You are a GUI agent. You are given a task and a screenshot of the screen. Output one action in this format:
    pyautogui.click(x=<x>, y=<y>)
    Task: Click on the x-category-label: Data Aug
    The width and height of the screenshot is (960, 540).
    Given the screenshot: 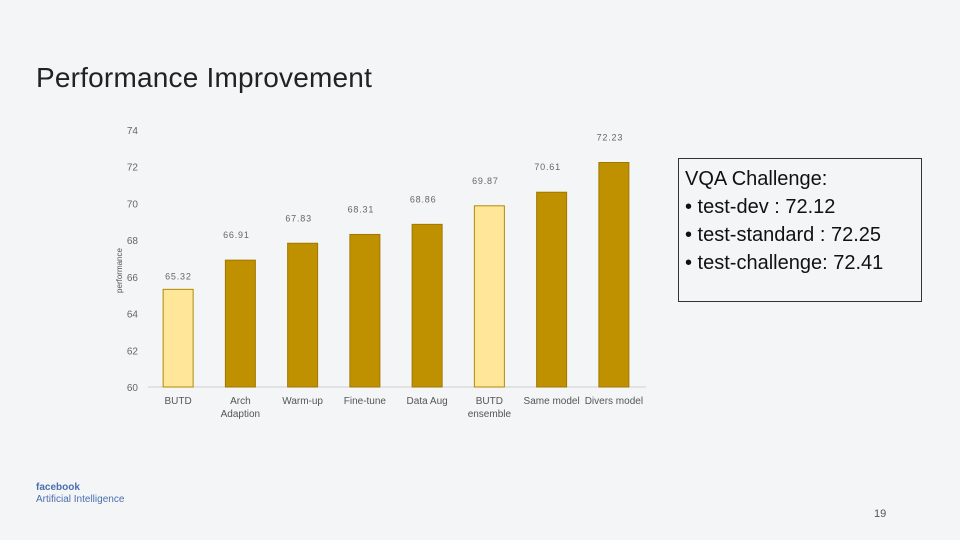 What is the action you would take?
    pyautogui.click(x=427, y=401)
    